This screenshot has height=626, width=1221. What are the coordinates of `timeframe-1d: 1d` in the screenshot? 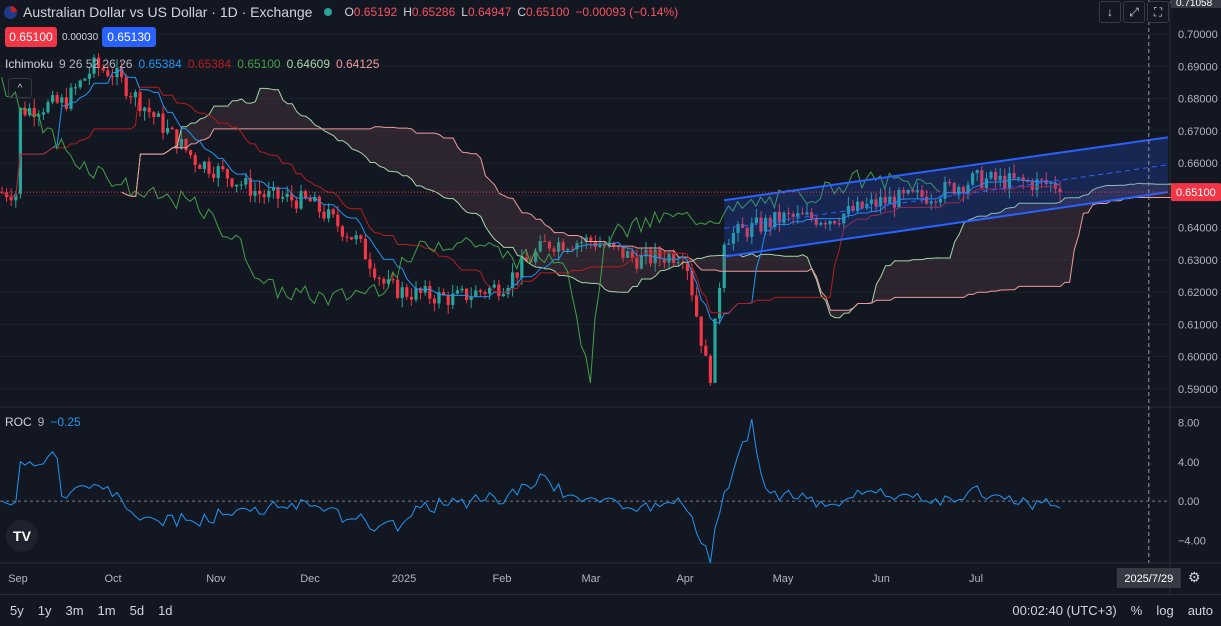 It's located at (165, 610).